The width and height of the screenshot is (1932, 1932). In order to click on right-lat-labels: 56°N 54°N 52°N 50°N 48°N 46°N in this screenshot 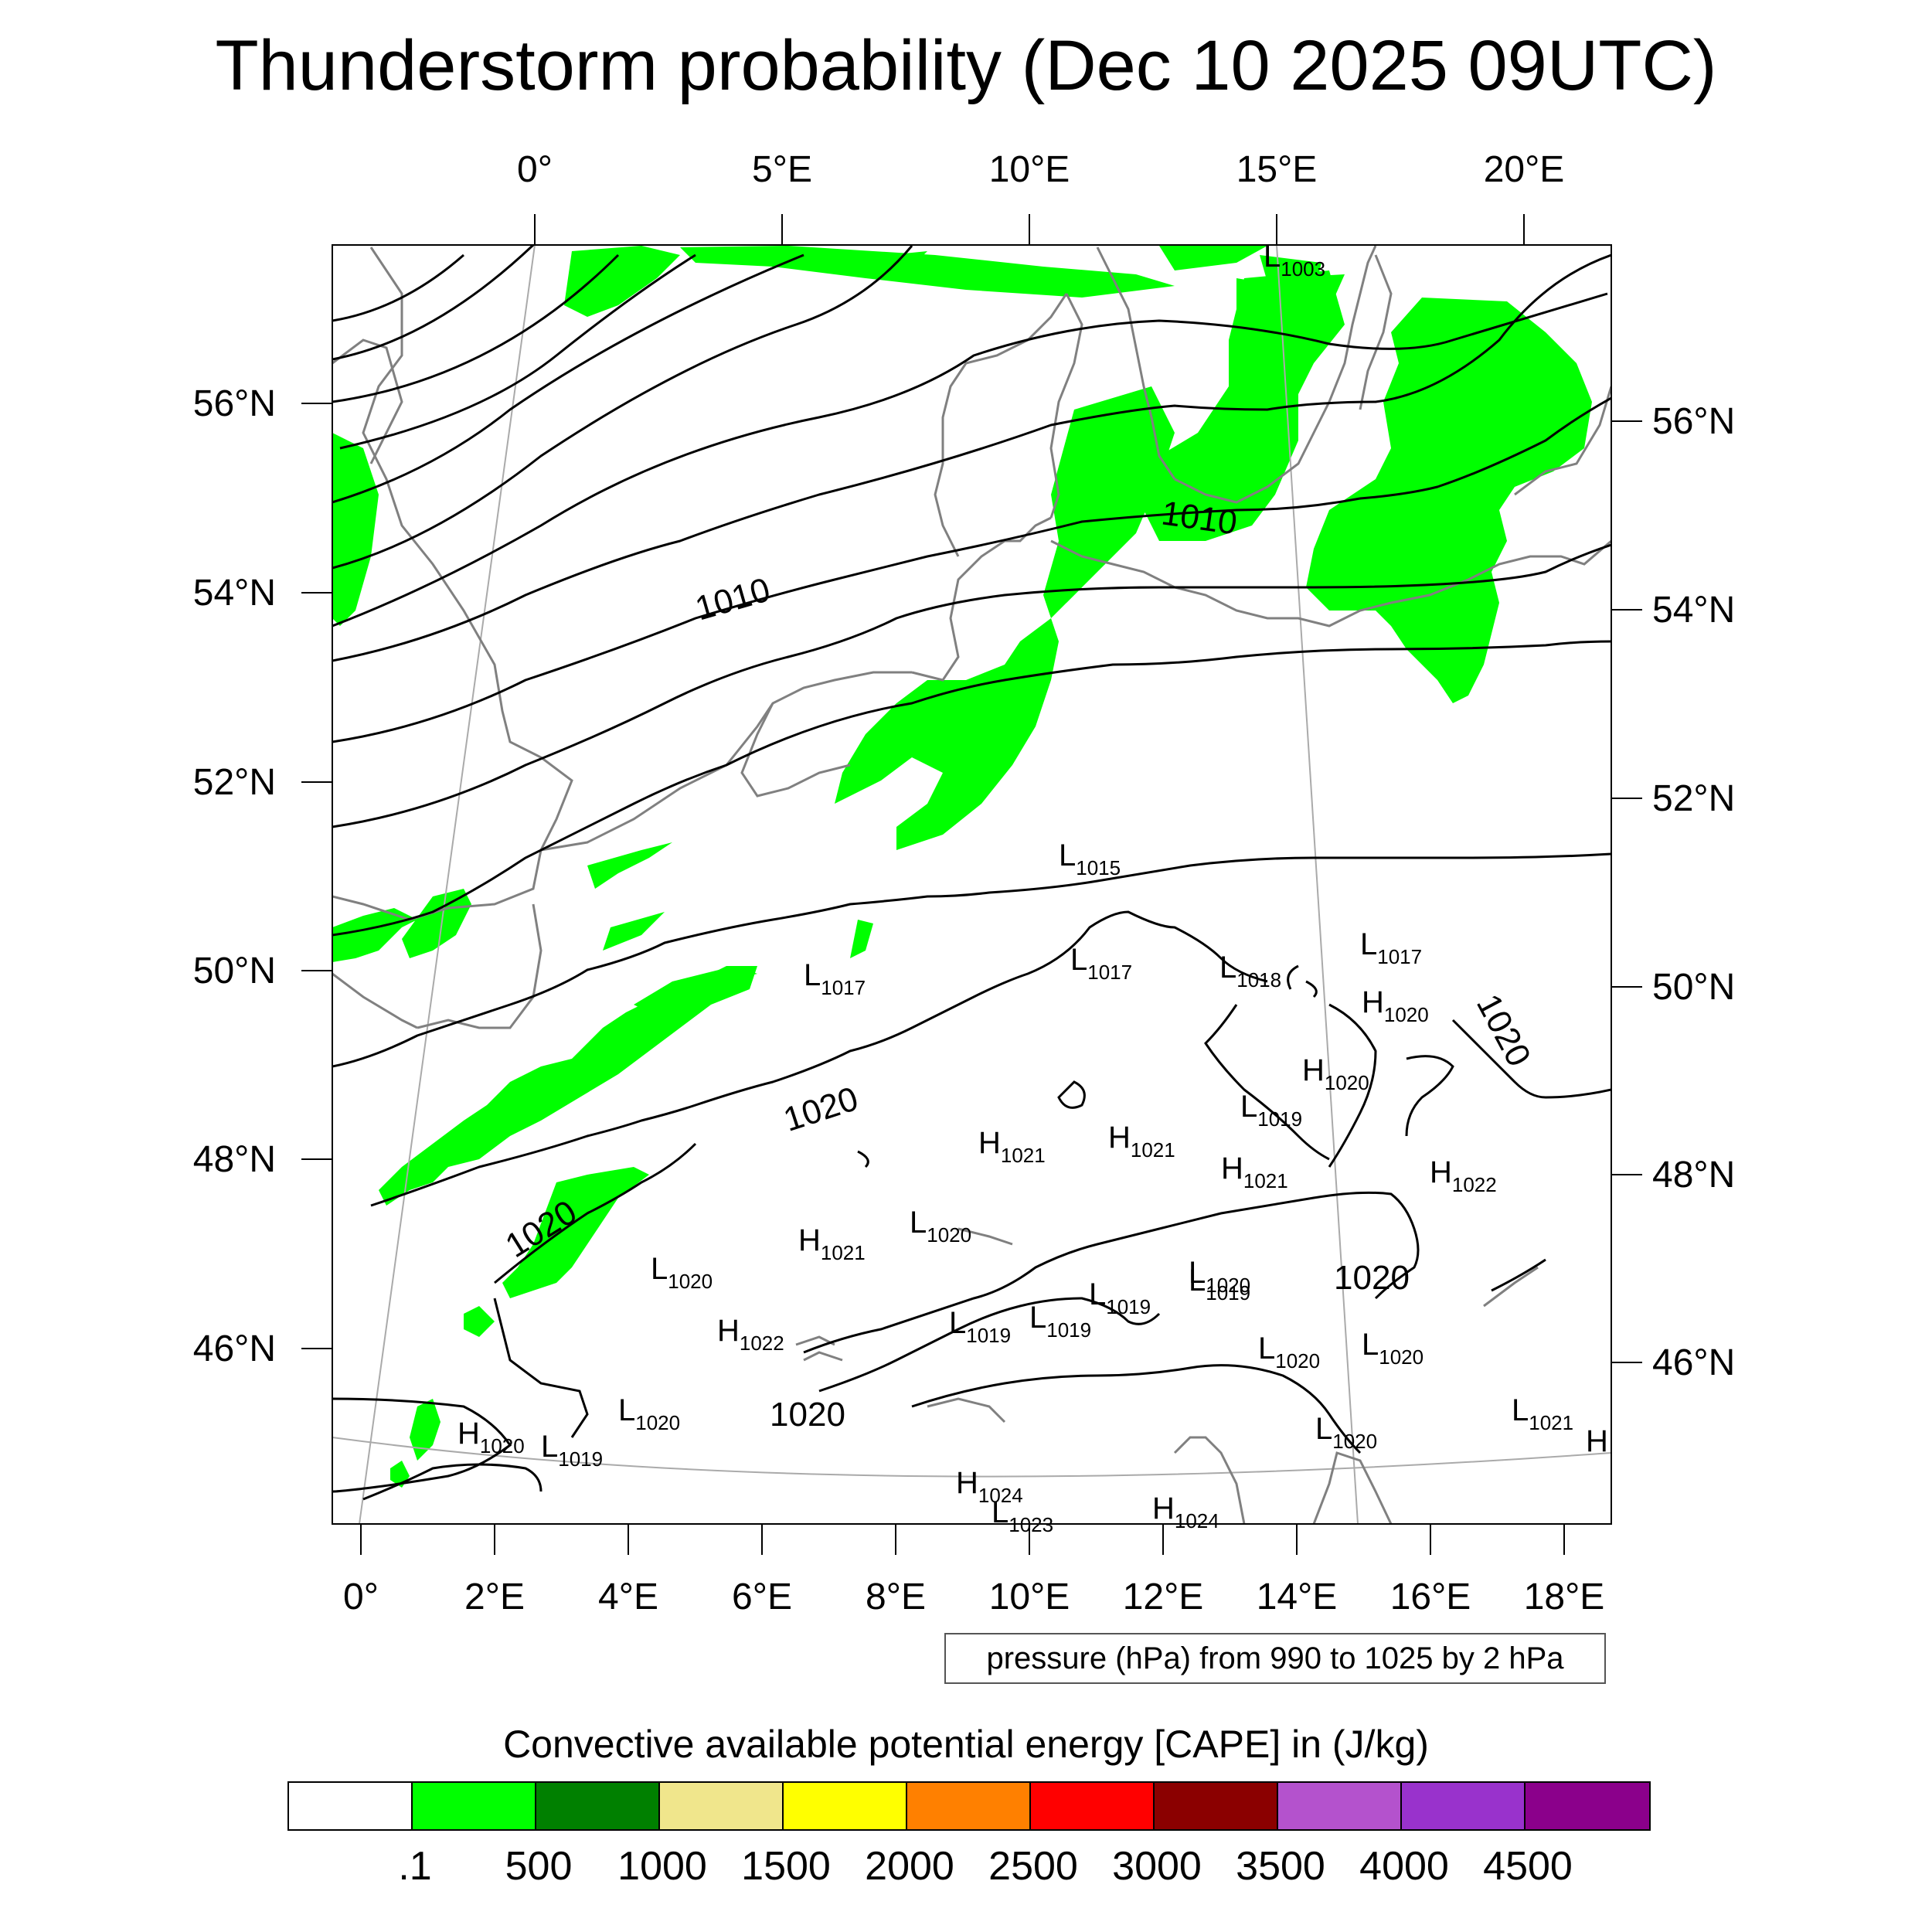, I will do `click(1694, 892)`.